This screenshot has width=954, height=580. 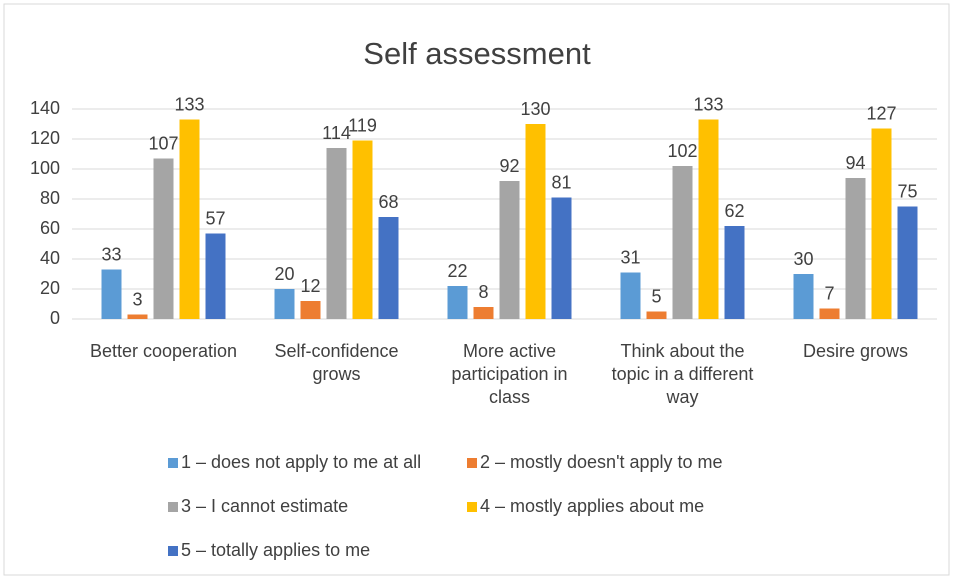 I want to click on legend-label: 2 – mostly doesn't apply to me, so click(x=601, y=462).